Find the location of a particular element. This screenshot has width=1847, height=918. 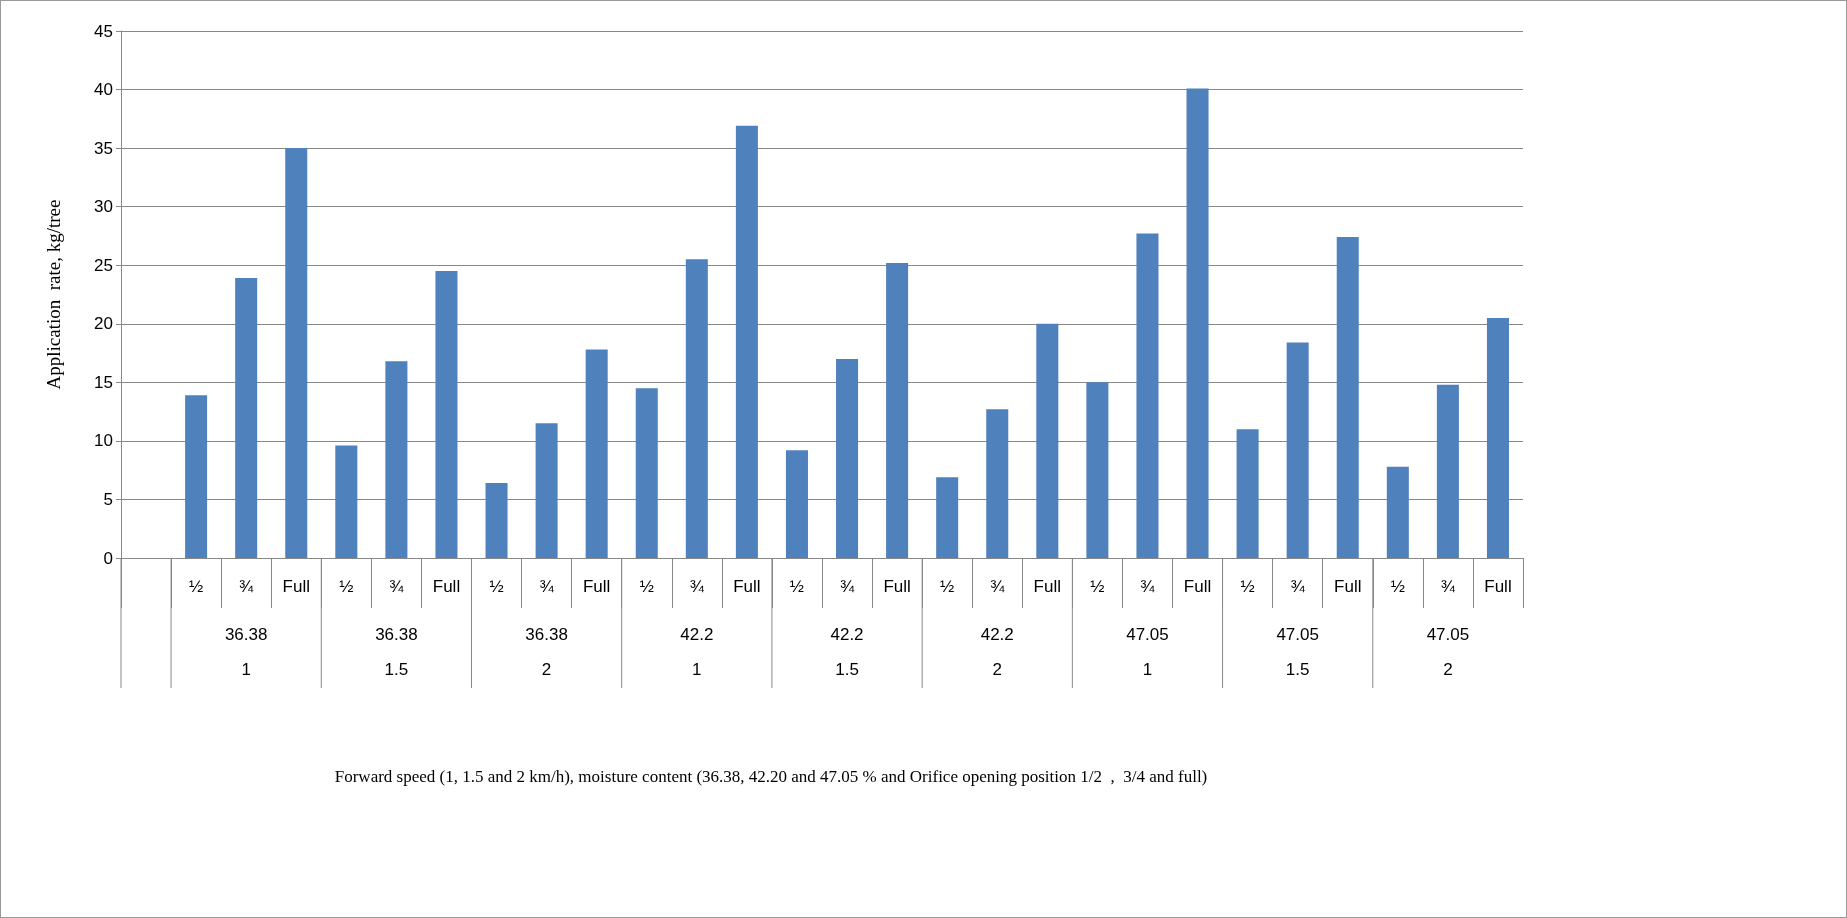

y-tick-label: 25 is located at coordinates (103, 265).